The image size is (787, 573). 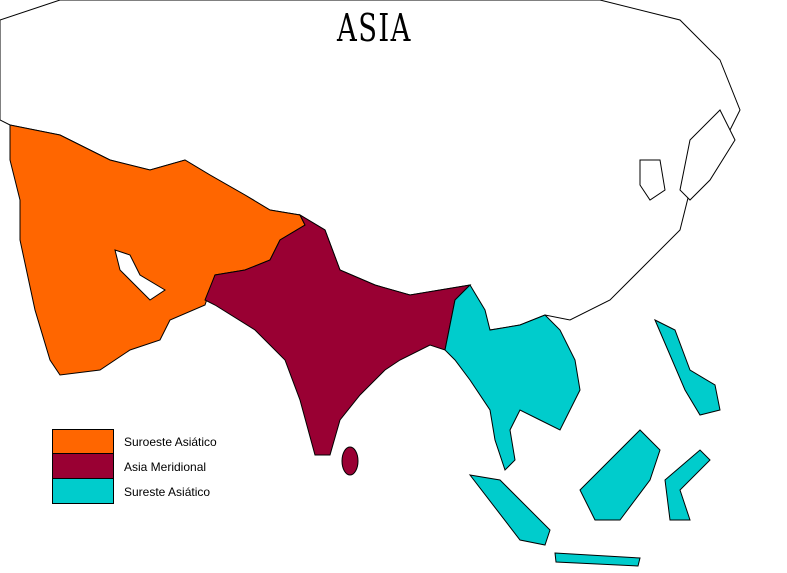 I want to click on legend-item-south-asia: Asia Meridional, so click(x=134, y=466).